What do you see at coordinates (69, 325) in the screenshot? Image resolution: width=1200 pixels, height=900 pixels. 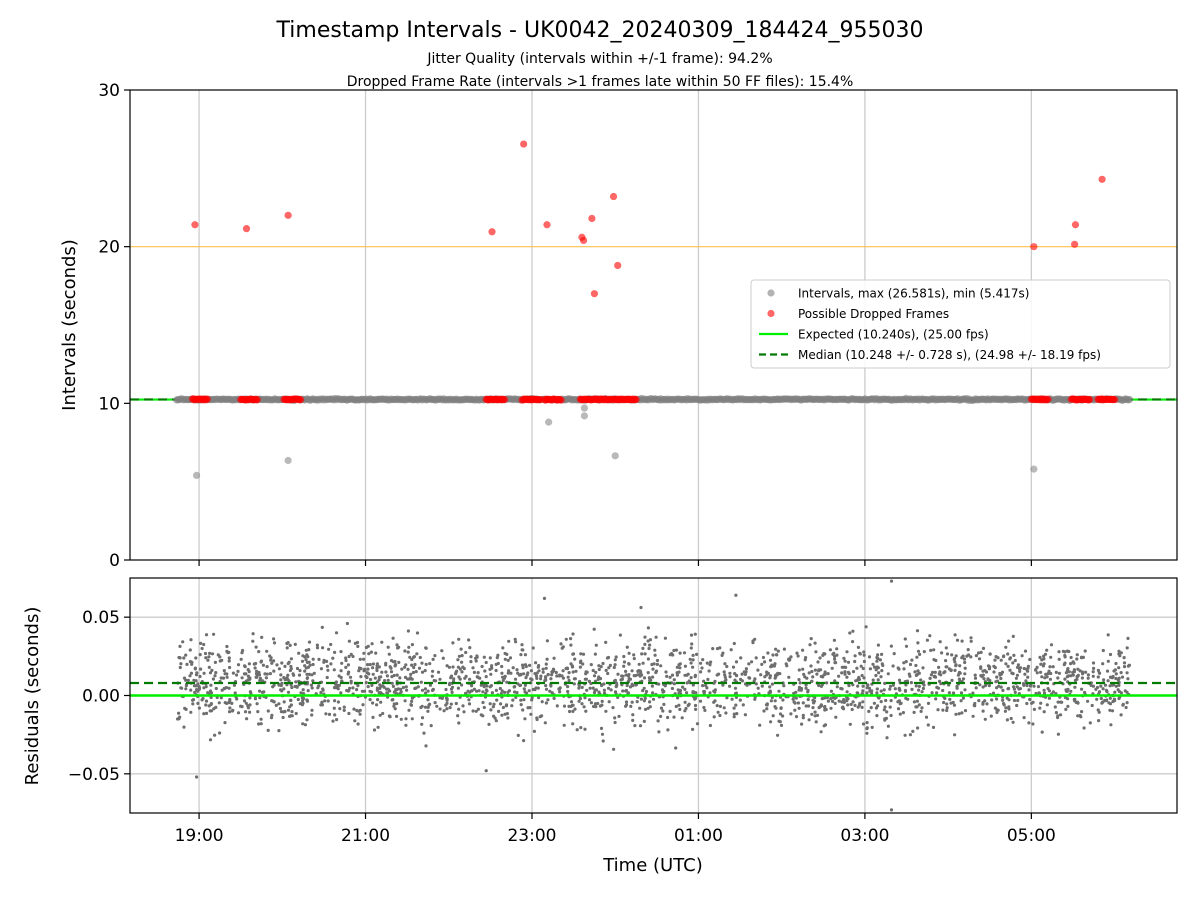 I see `top-ylabel: Intervals (seconds)` at bounding box center [69, 325].